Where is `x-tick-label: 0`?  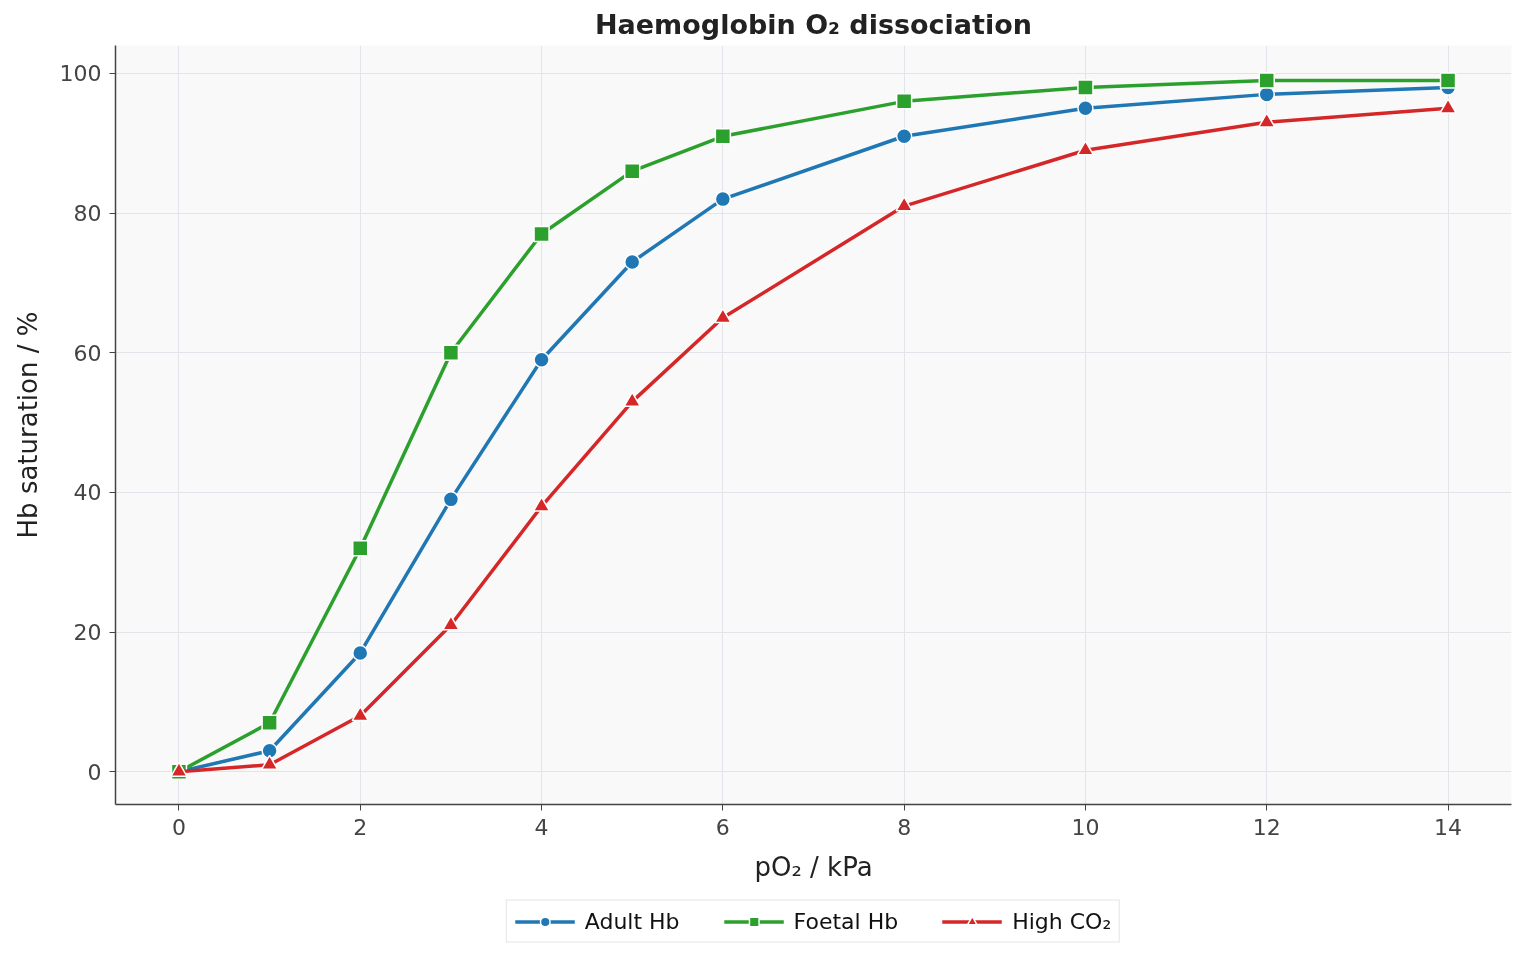
x-tick-label: 0 is located at coordinates (178, 827).